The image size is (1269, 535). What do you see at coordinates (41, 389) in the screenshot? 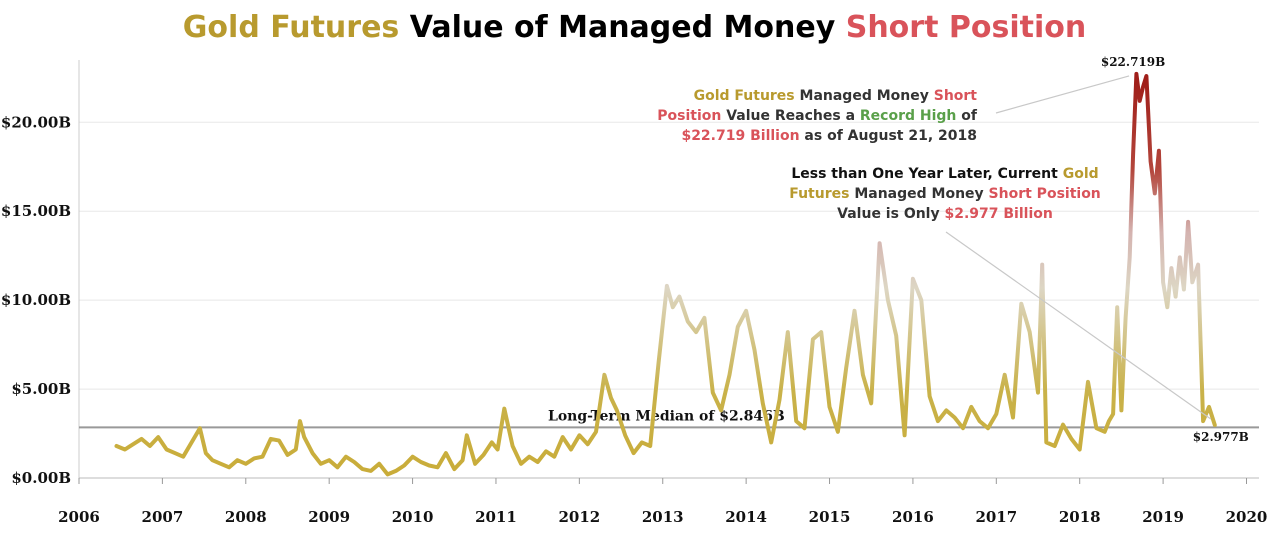
I see `y-tick-label: $5.00B` at bounding box center [41, 389].